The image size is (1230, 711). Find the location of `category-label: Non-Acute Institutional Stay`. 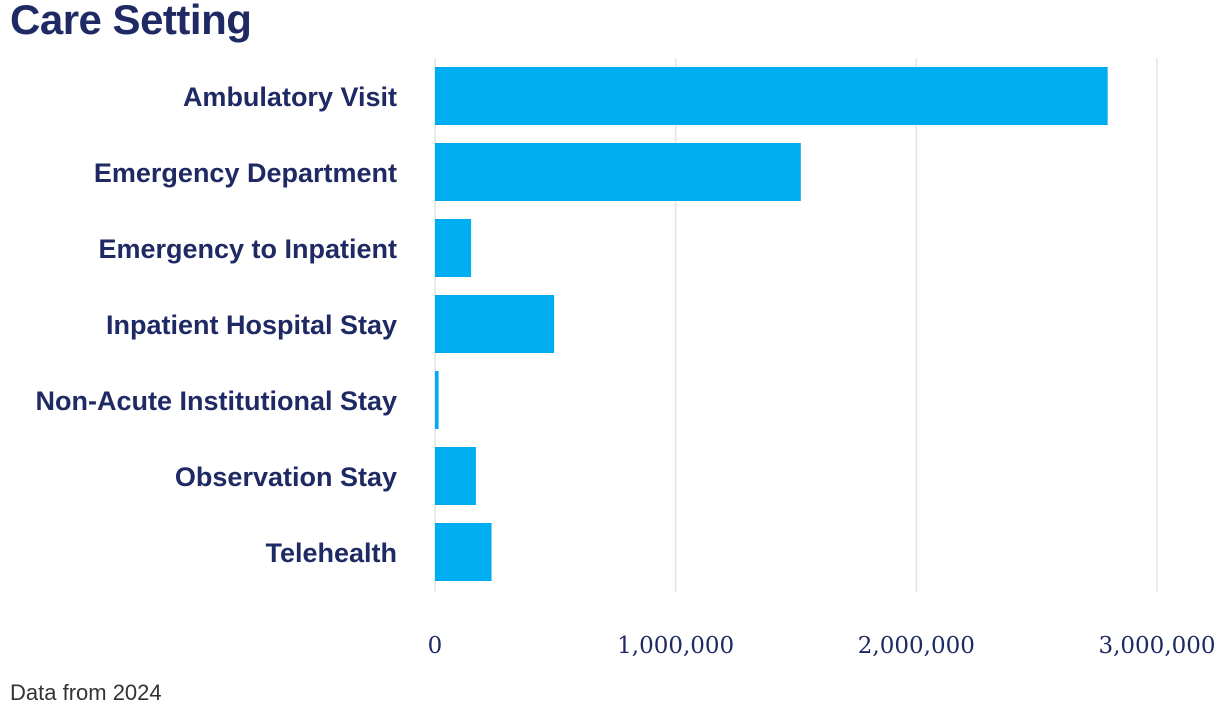

category-label: Non-Acute Institutional Stay is located at coordinates (216, 401).